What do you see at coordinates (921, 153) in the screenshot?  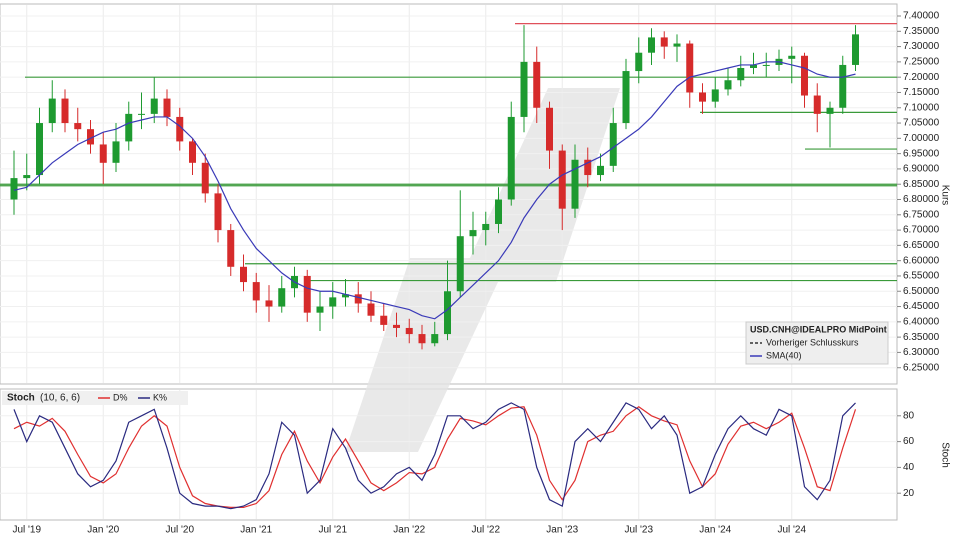 I see `y-tick-label: 6.95000` at bounding box center [921, 153].